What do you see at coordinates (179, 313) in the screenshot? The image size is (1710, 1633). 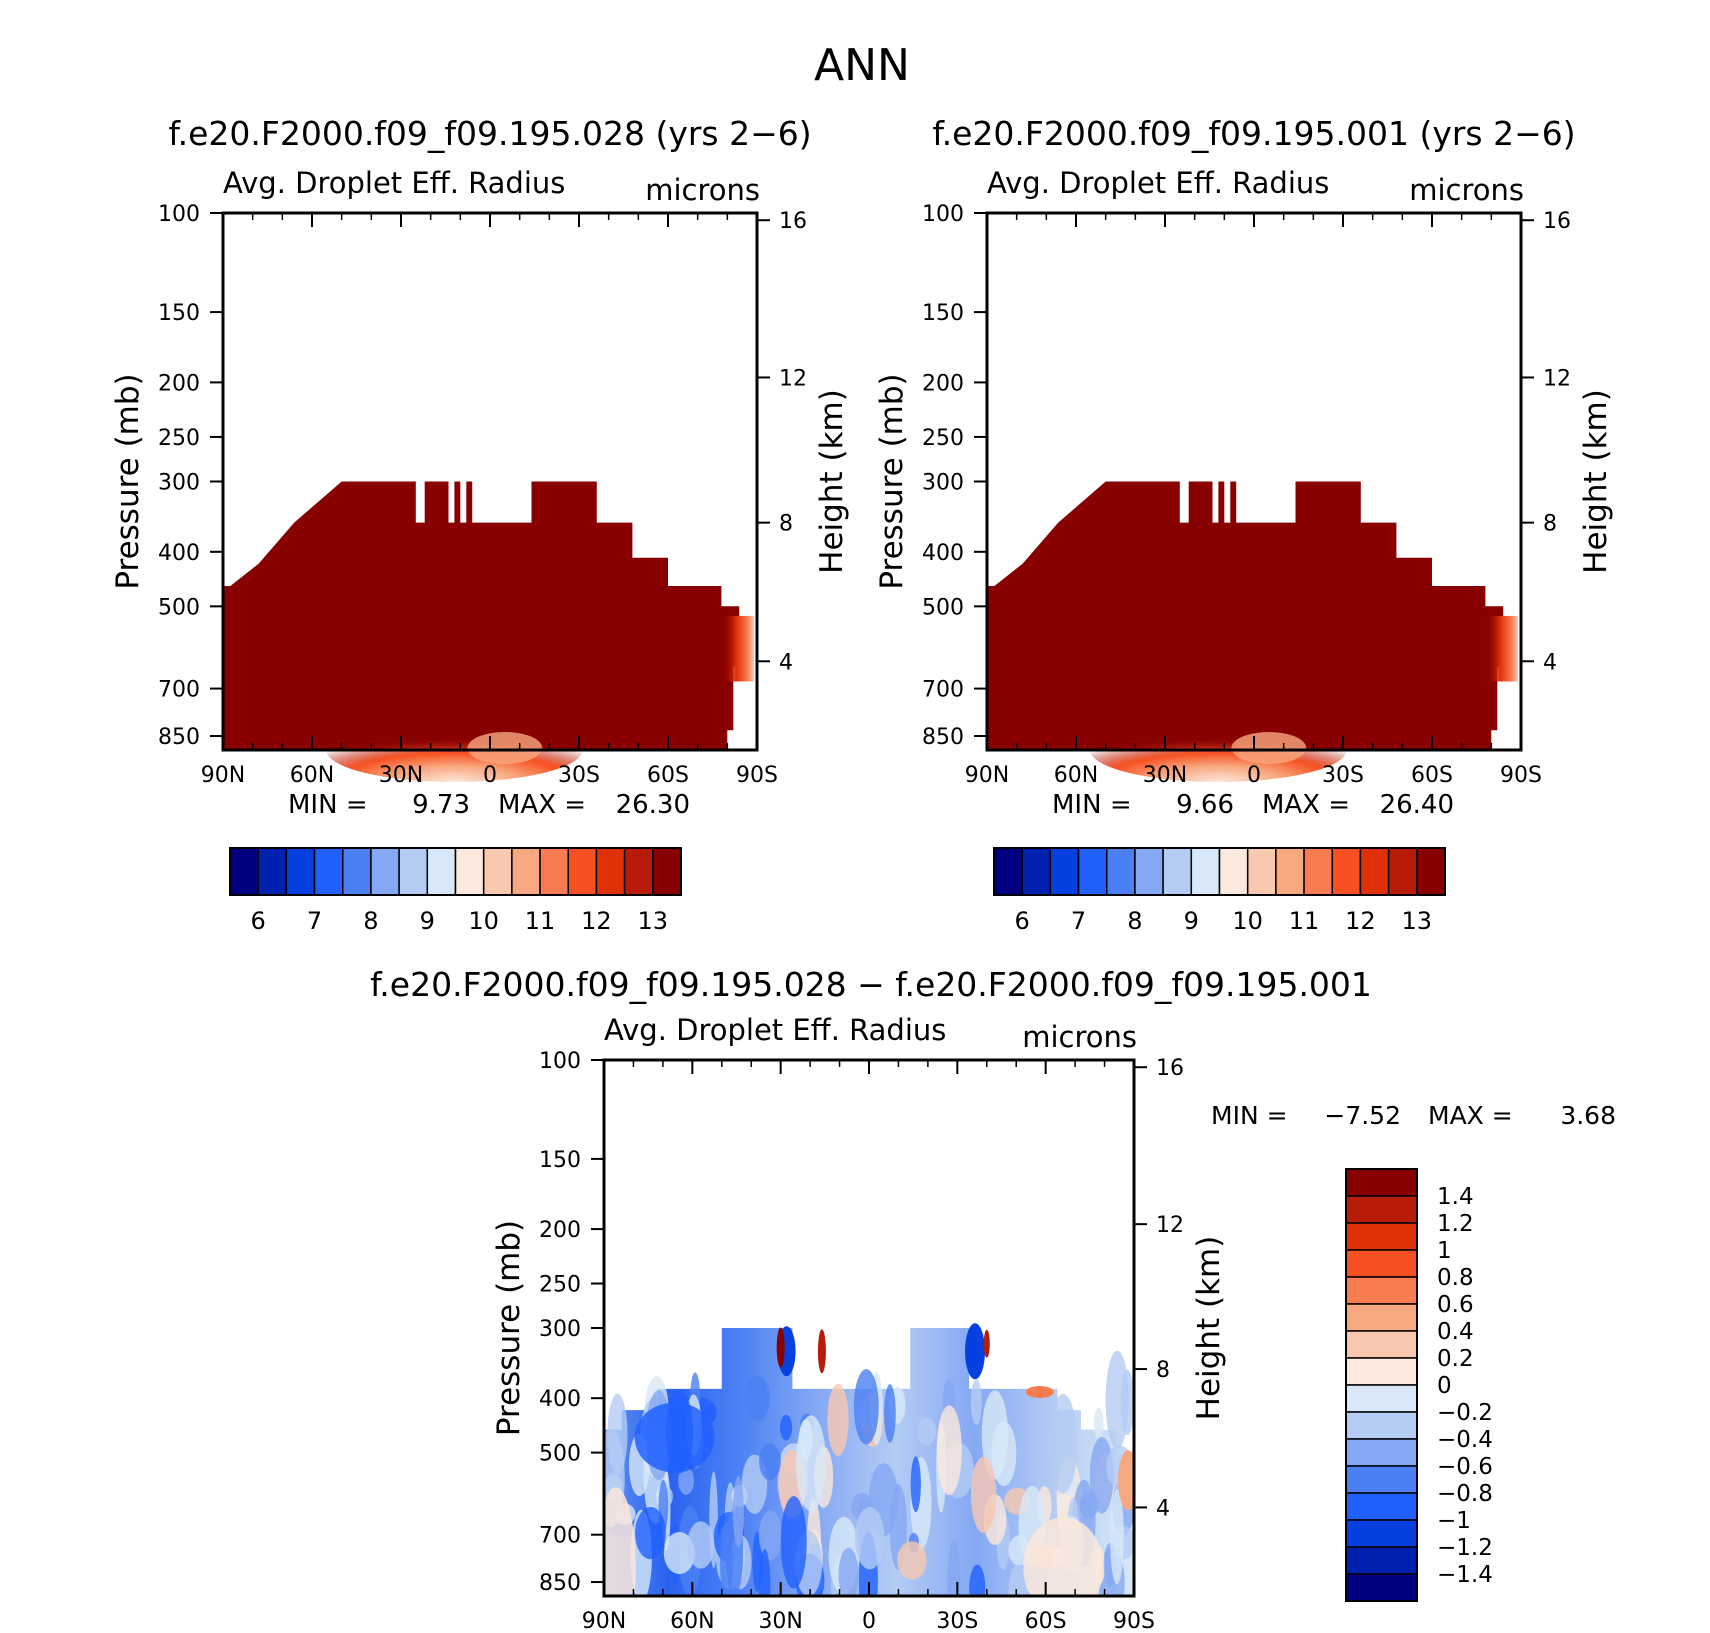 I see `y-tick-label: 150` at bounding box center [179, 313].